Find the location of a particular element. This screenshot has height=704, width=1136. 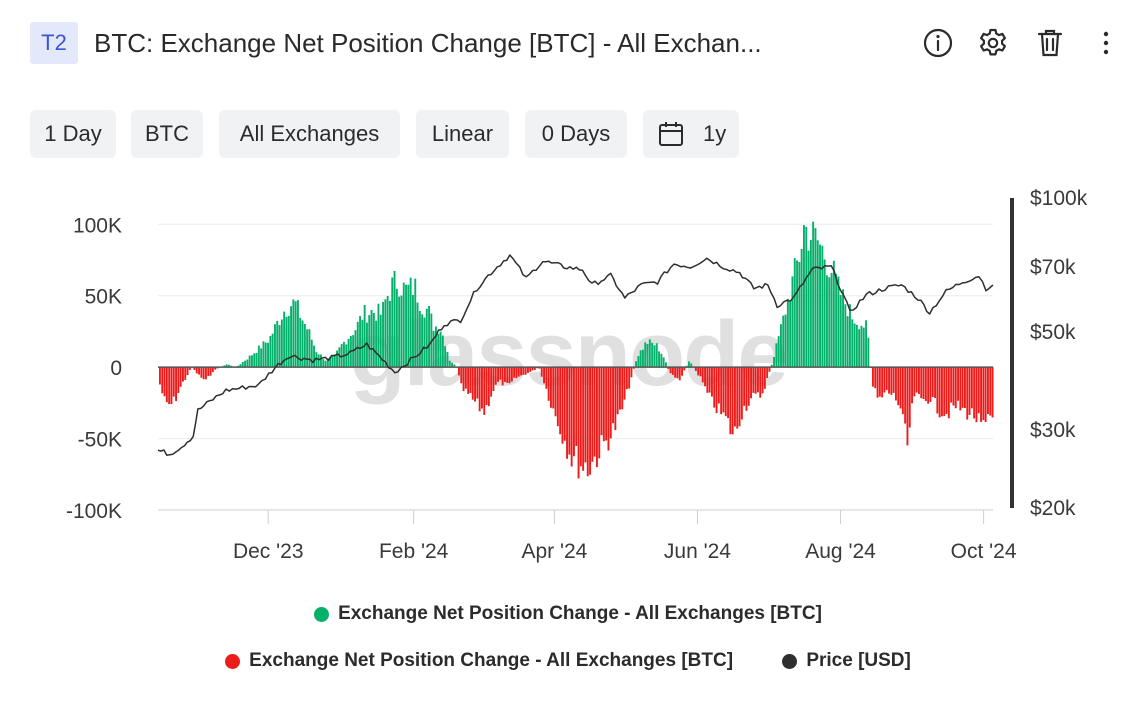

price-tick-label: $100k is located at coordinates (1059, 198).